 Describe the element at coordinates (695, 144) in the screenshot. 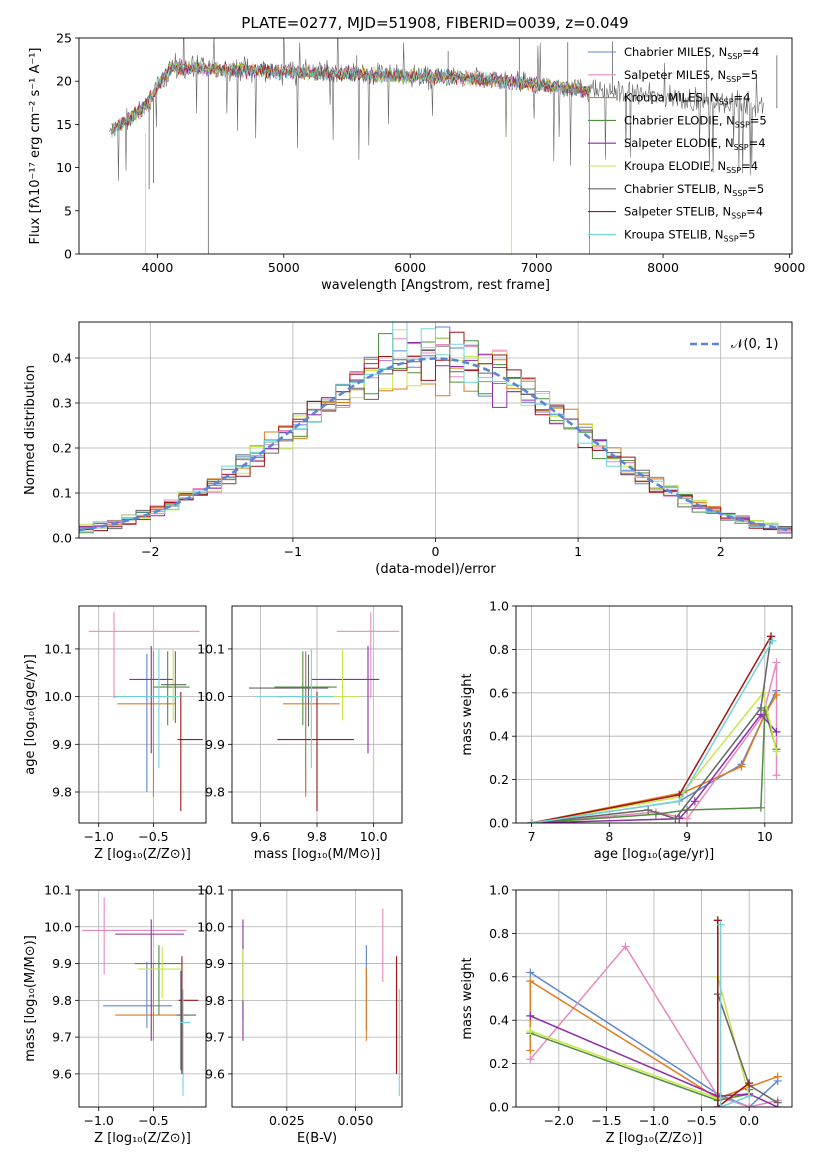

I see `legend-entry: Salpeter ELODIE, NSSP=4` at that location.